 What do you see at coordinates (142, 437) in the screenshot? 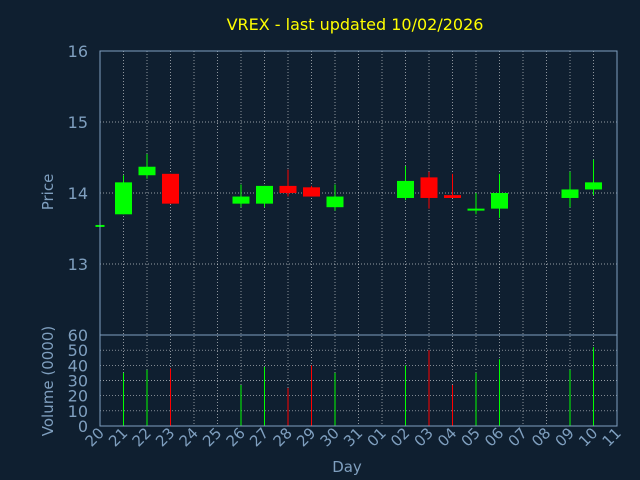
I see `x-tick-label: 22` at bounding box center [142, 437].